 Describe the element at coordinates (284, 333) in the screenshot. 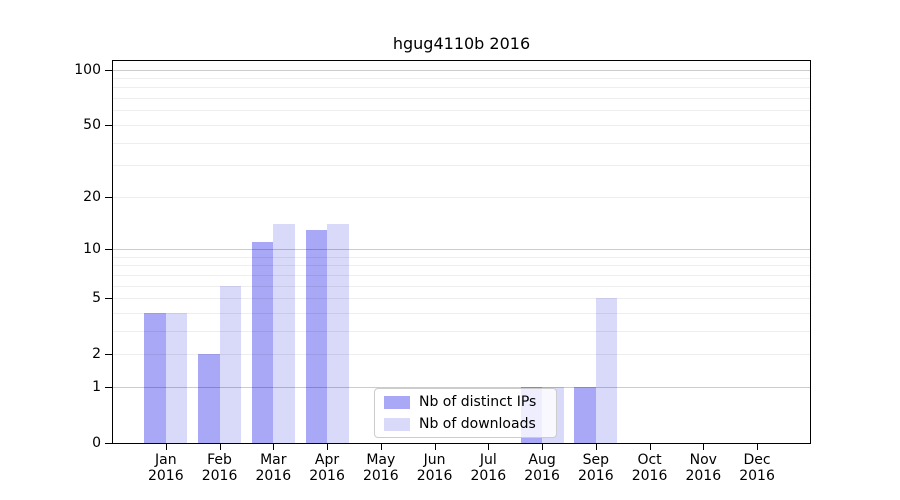

I see `bar-downloads-mar` at that location.